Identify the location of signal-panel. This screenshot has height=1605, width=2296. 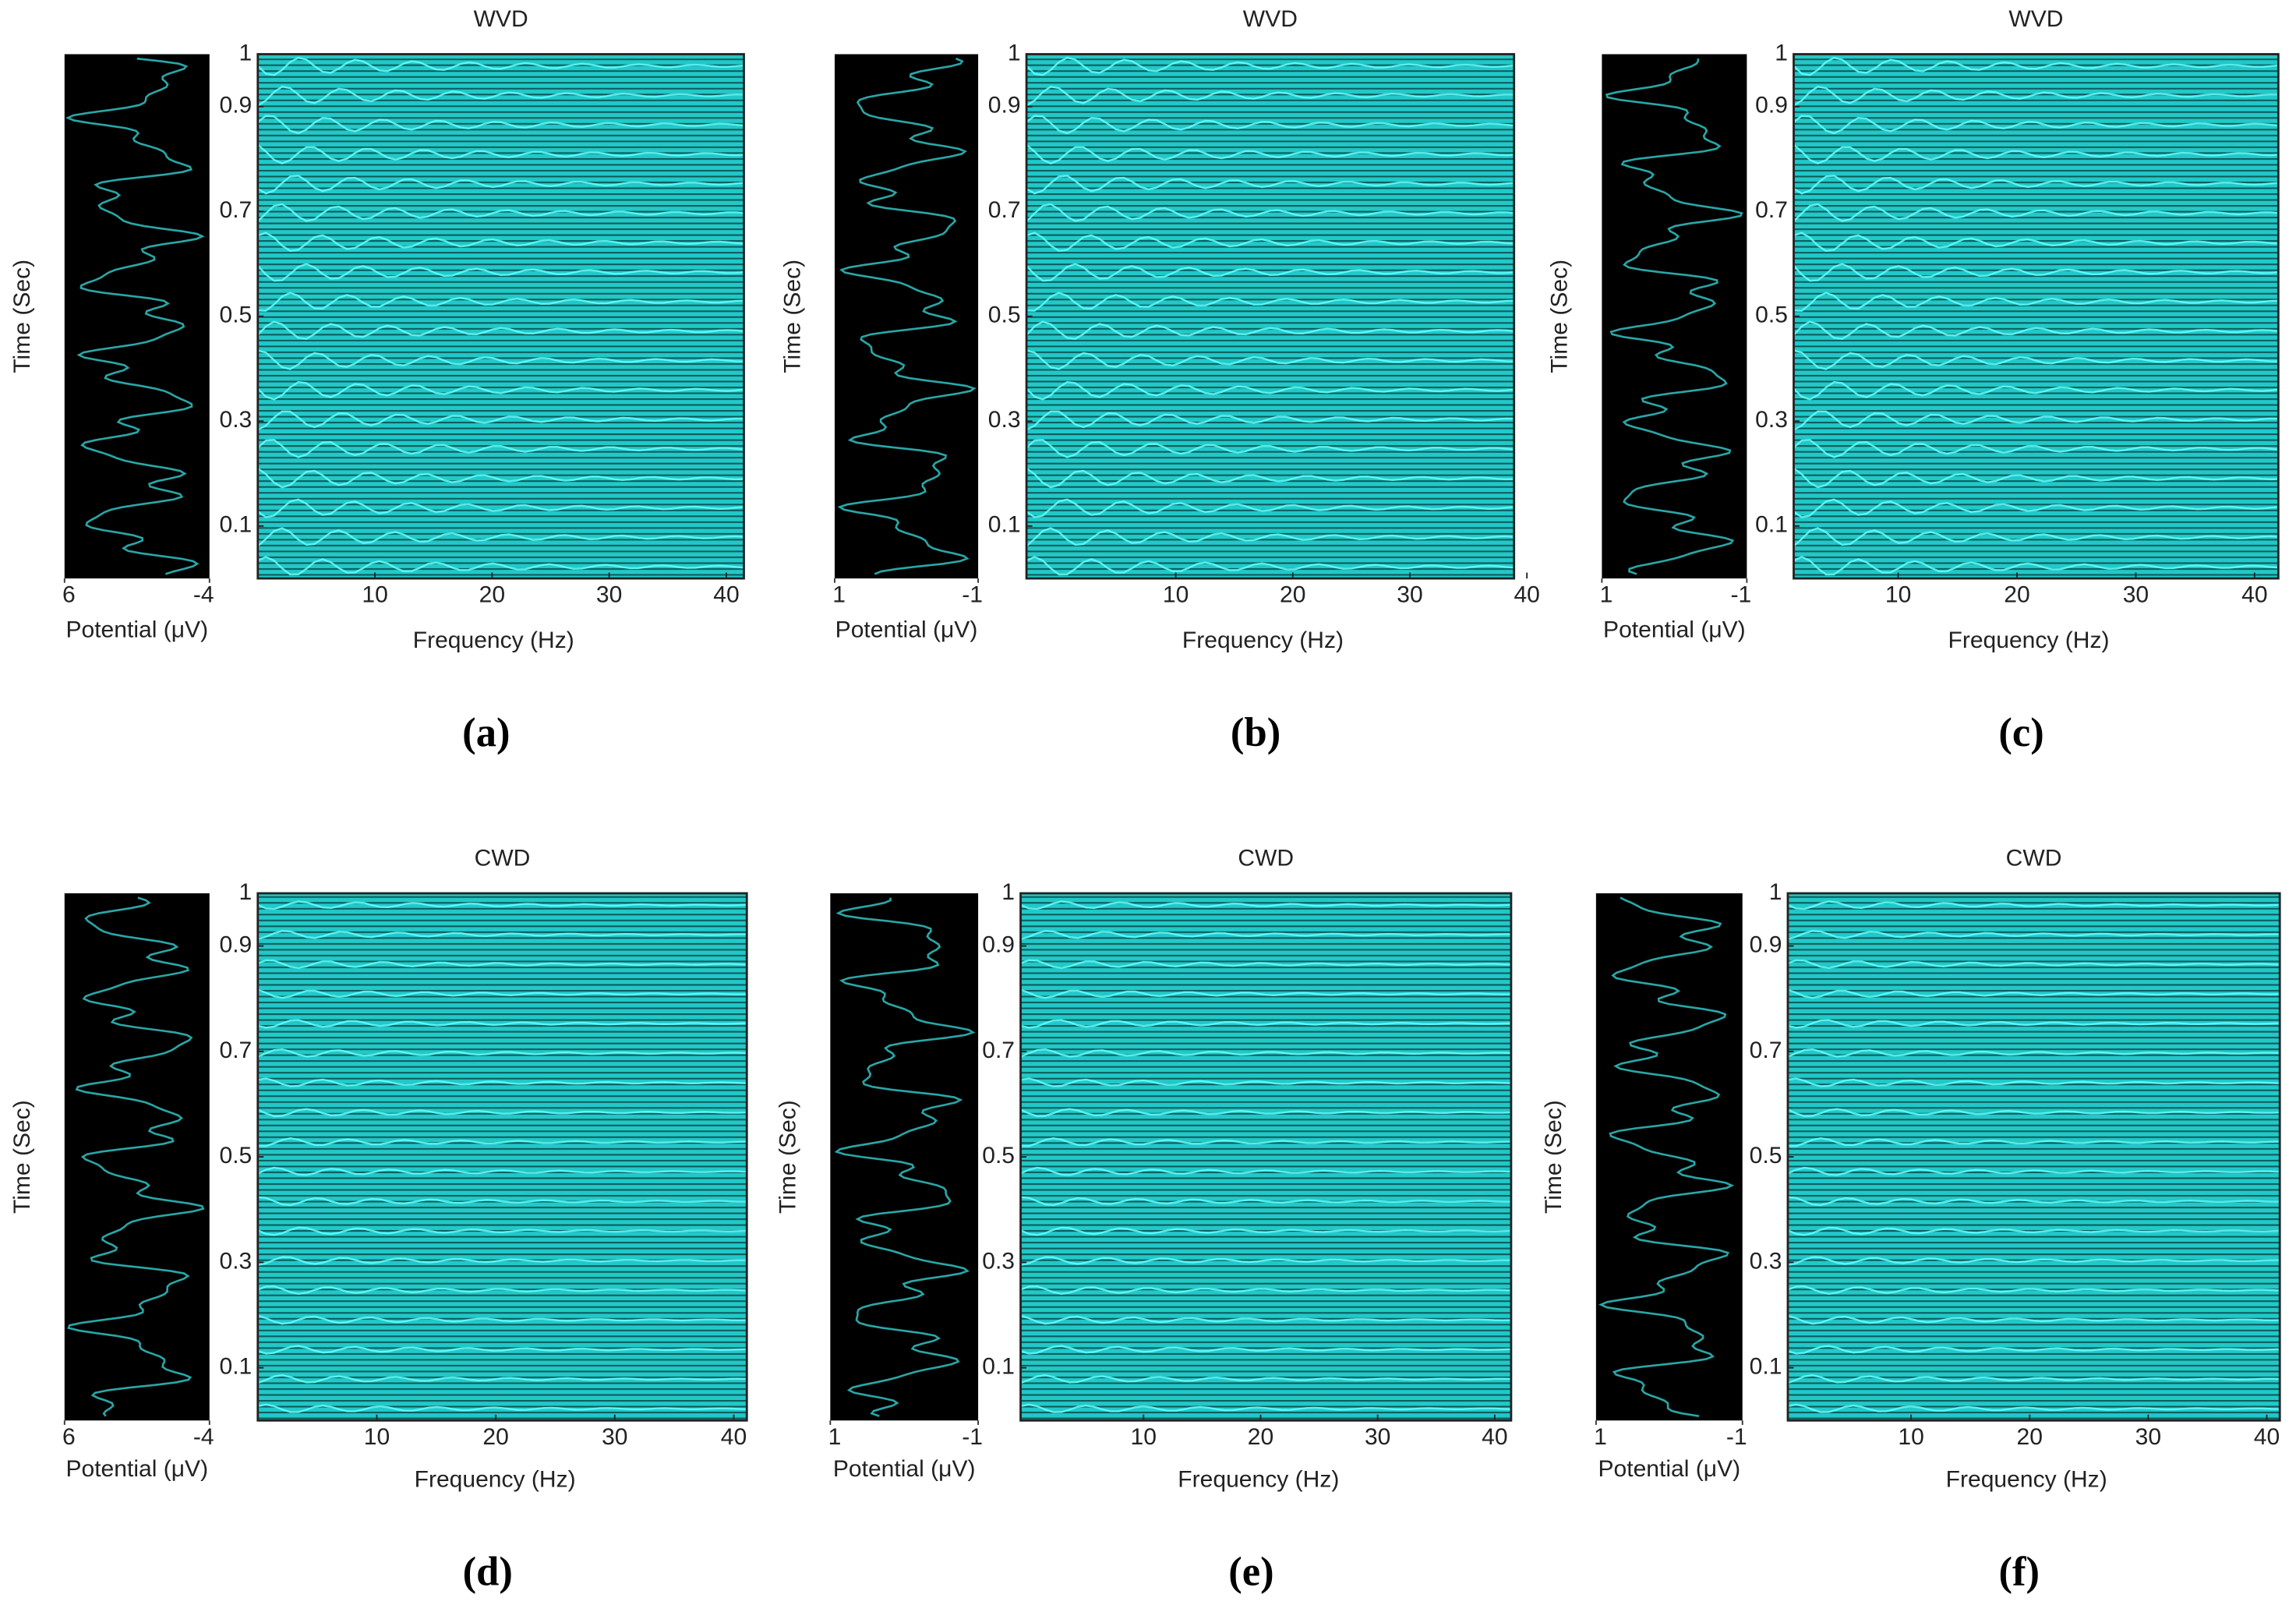
(906, 316).